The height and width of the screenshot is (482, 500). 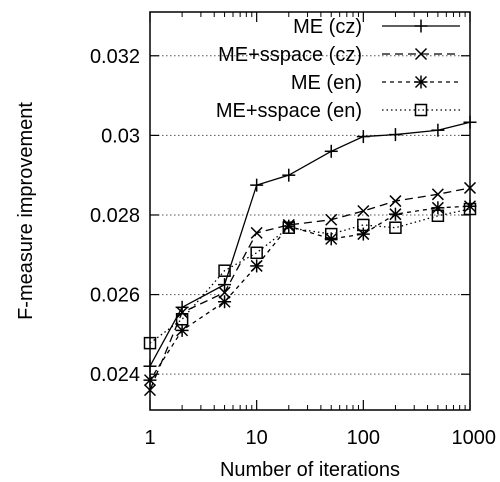 I want to click on x-tick-label: 1, so click(x=149, y=438).